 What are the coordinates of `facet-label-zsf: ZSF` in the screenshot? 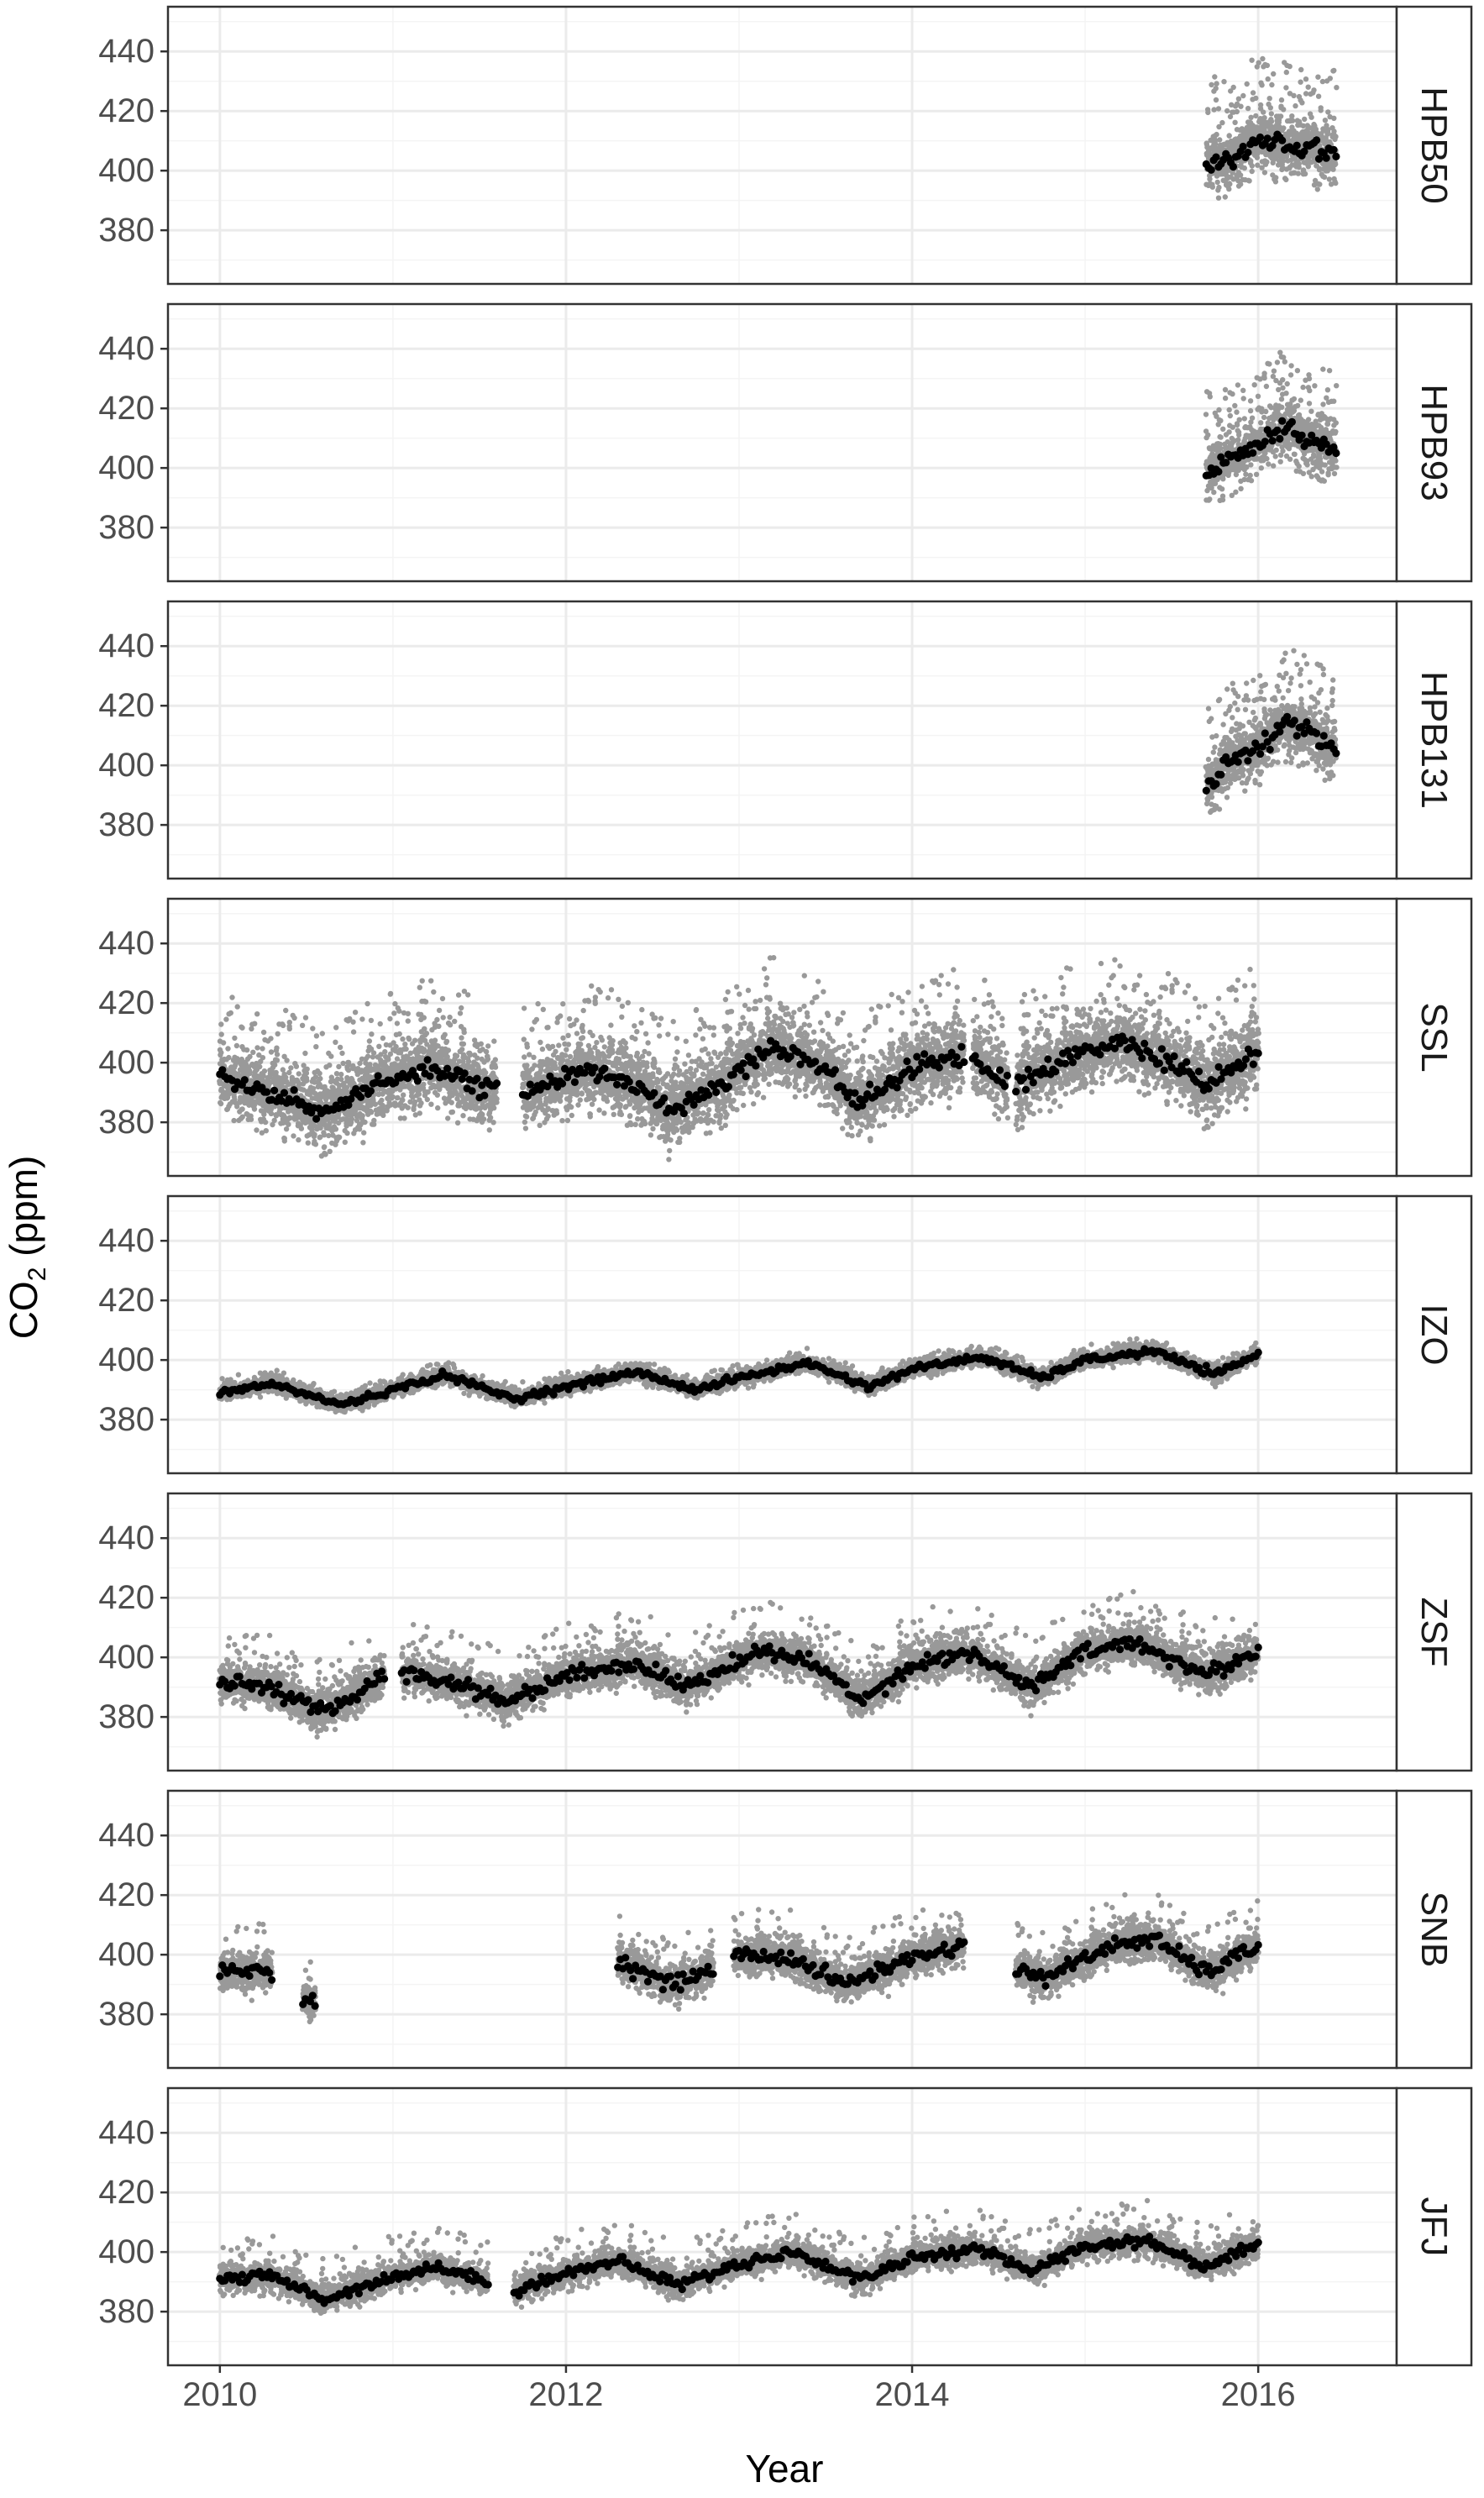 It's located at (1434, 1632).